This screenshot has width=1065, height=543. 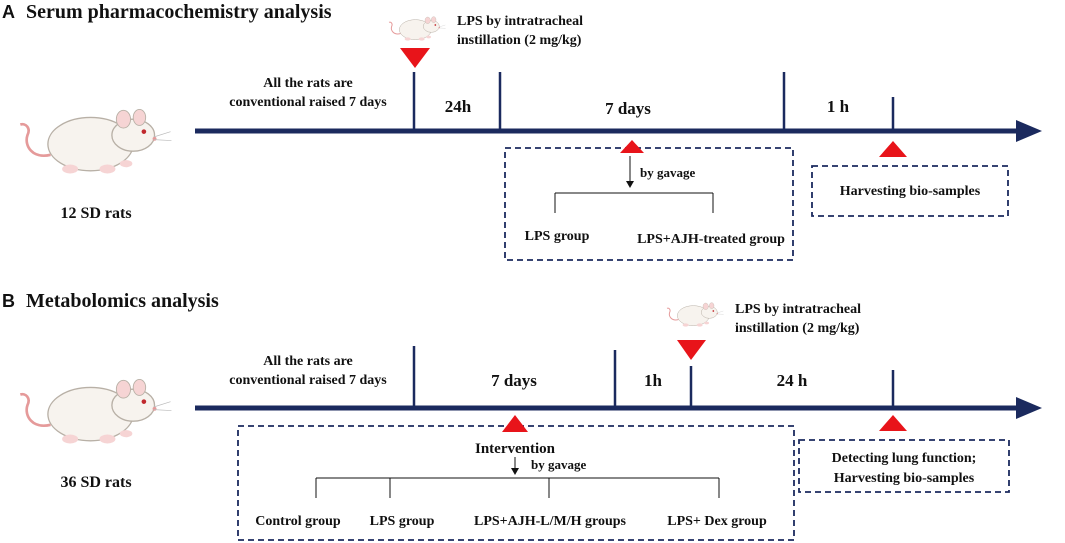 What do you see at coordinates (653, 380) in the screenshot?
I see `panel-b-interval-2: 1h` at bounding box center [653, 380].